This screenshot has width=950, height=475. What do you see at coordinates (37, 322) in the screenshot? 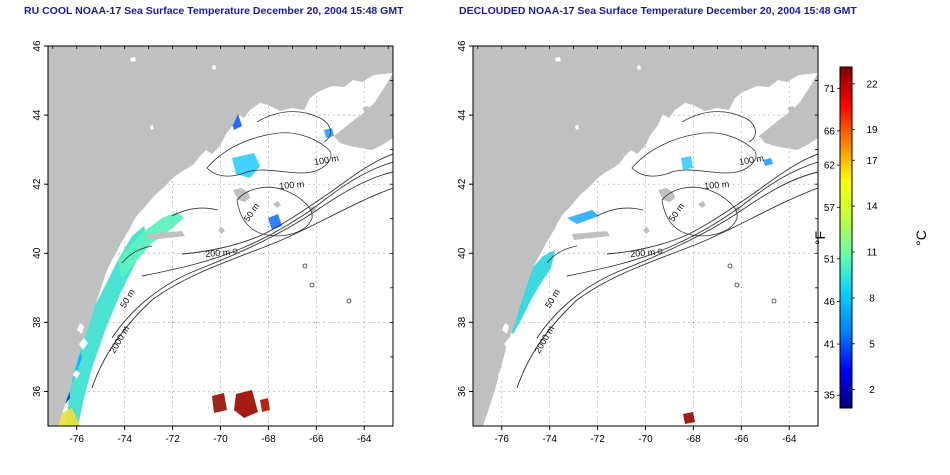
I see `y-tick-label: 38` at bounding box center [37, 322].